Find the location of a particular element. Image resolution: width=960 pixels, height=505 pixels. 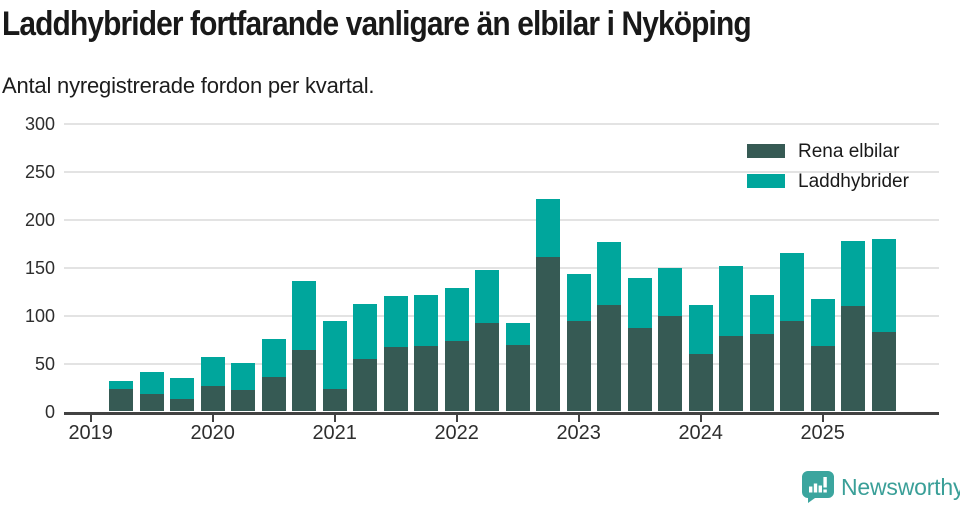

footer-brand: Newsworthy is located at coordinates (881, 487).